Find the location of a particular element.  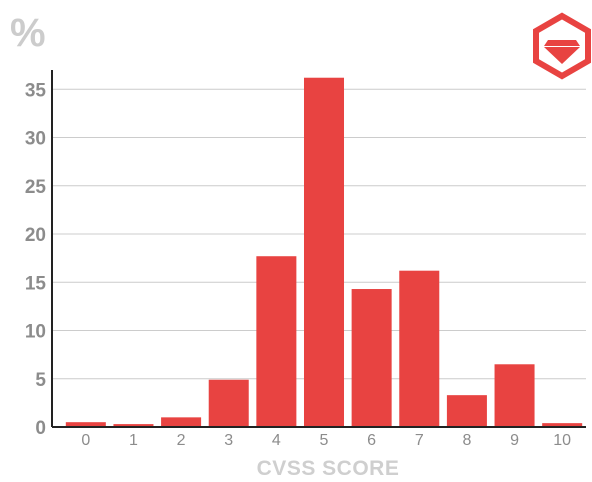

y-tick-label: 15 is located at coordinates (36, 283).